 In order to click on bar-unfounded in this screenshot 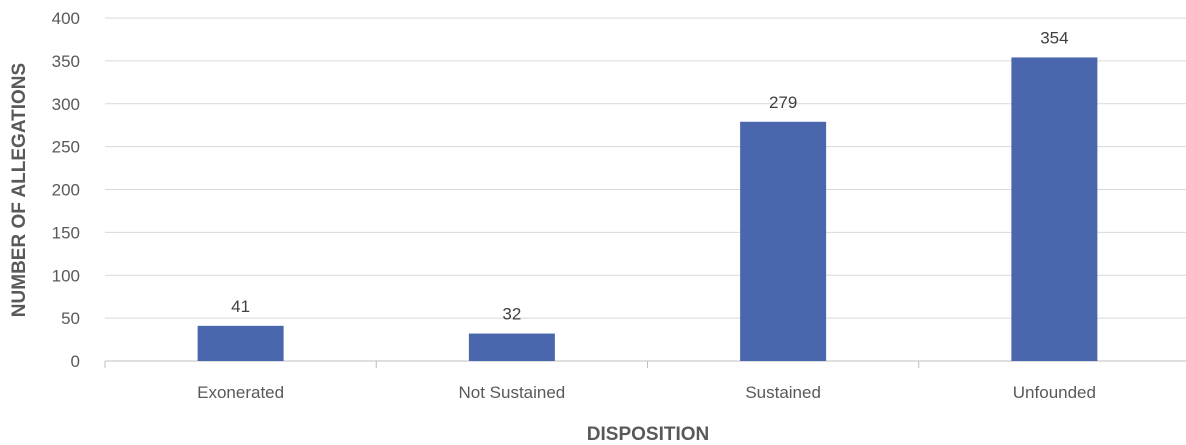, I will do `click(1054, 209)`.